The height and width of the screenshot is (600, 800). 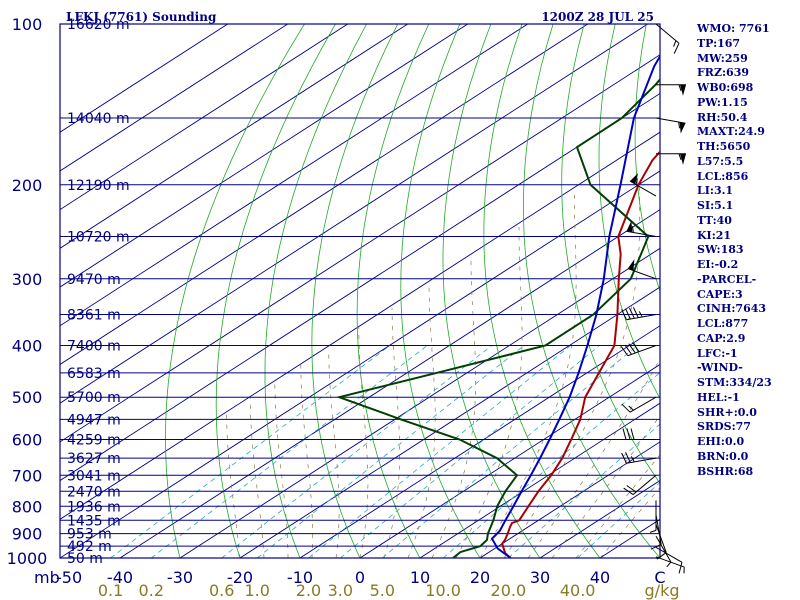 I want to click on index-line: MAXT:24.9, so click(x=731, y=132).